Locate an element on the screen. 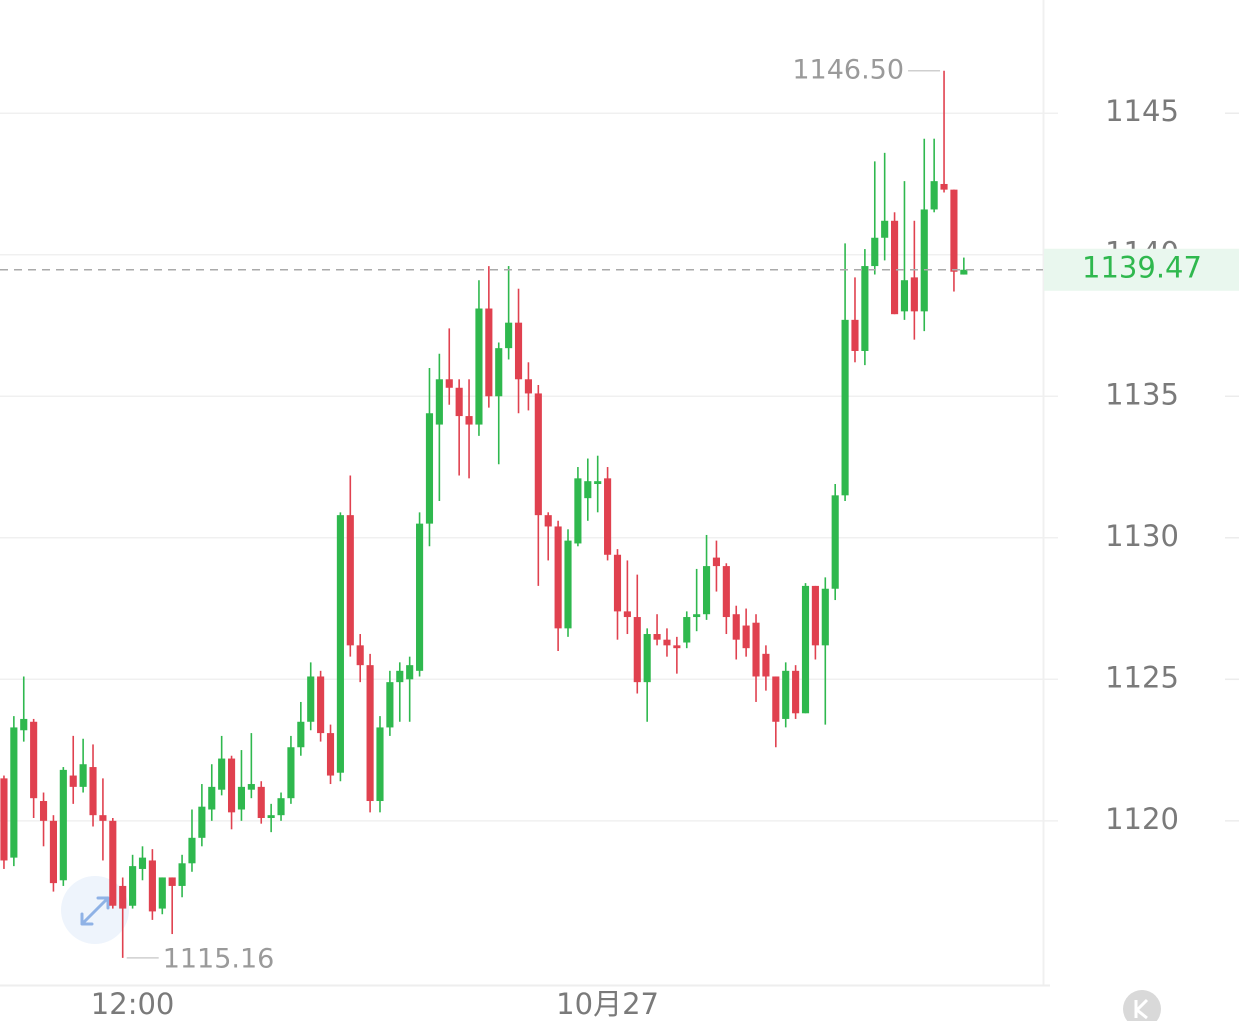 The width and height of the screenshot is (1239, 1021). annotation-label: 1146.50 is located at coordinates (848, 69).